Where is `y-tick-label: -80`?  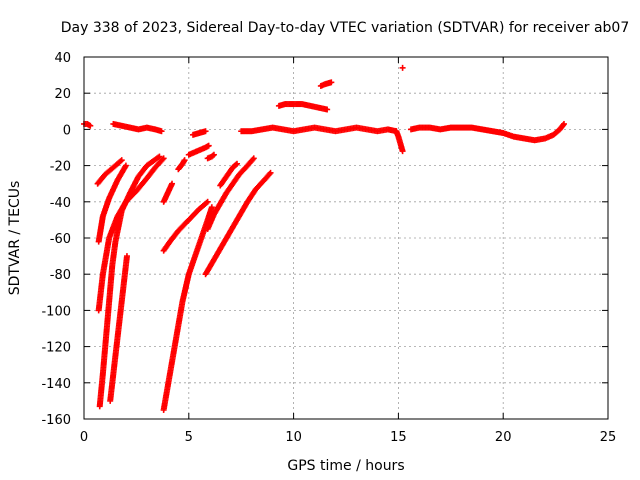 y-tick-label: -80 is located at coordinates (60, 275).